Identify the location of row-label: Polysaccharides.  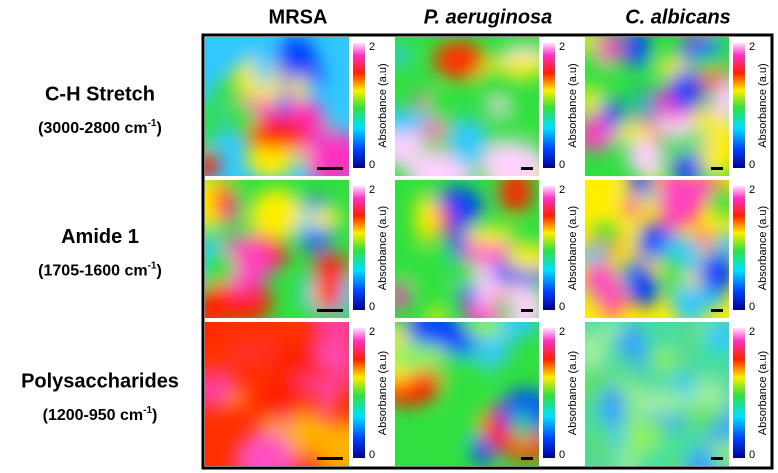
(100, 381).